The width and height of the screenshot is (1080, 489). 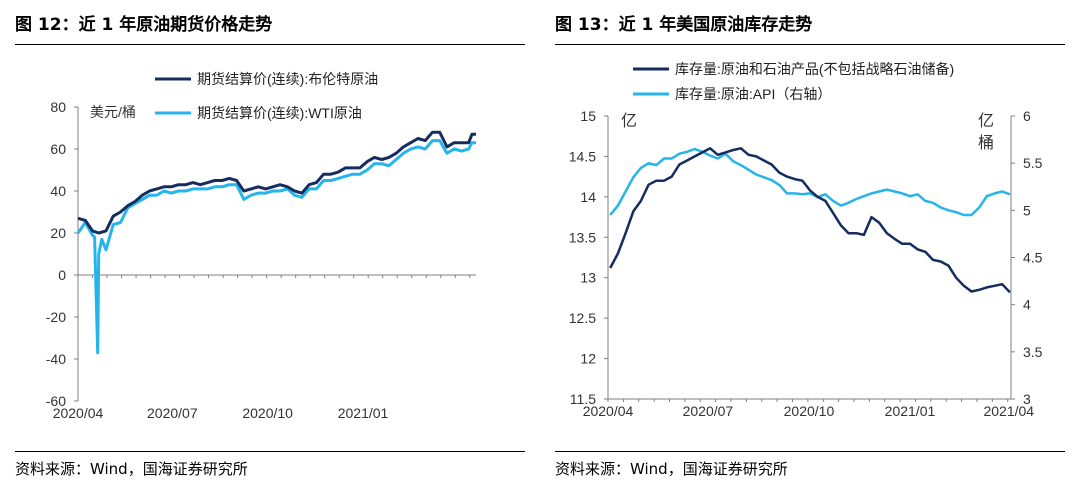 I want to click on series-line-api, so click(x=810, y=182).